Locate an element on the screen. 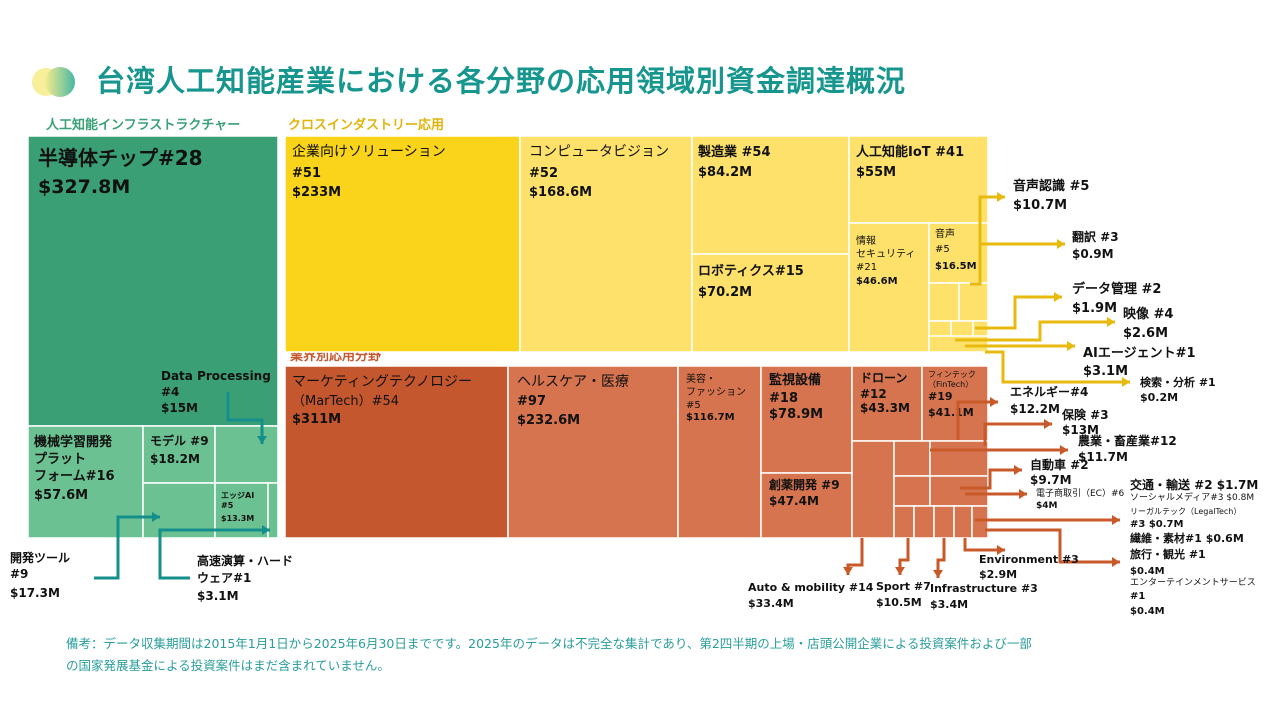  tile-label: #51 is located at coordinates (306, 173).